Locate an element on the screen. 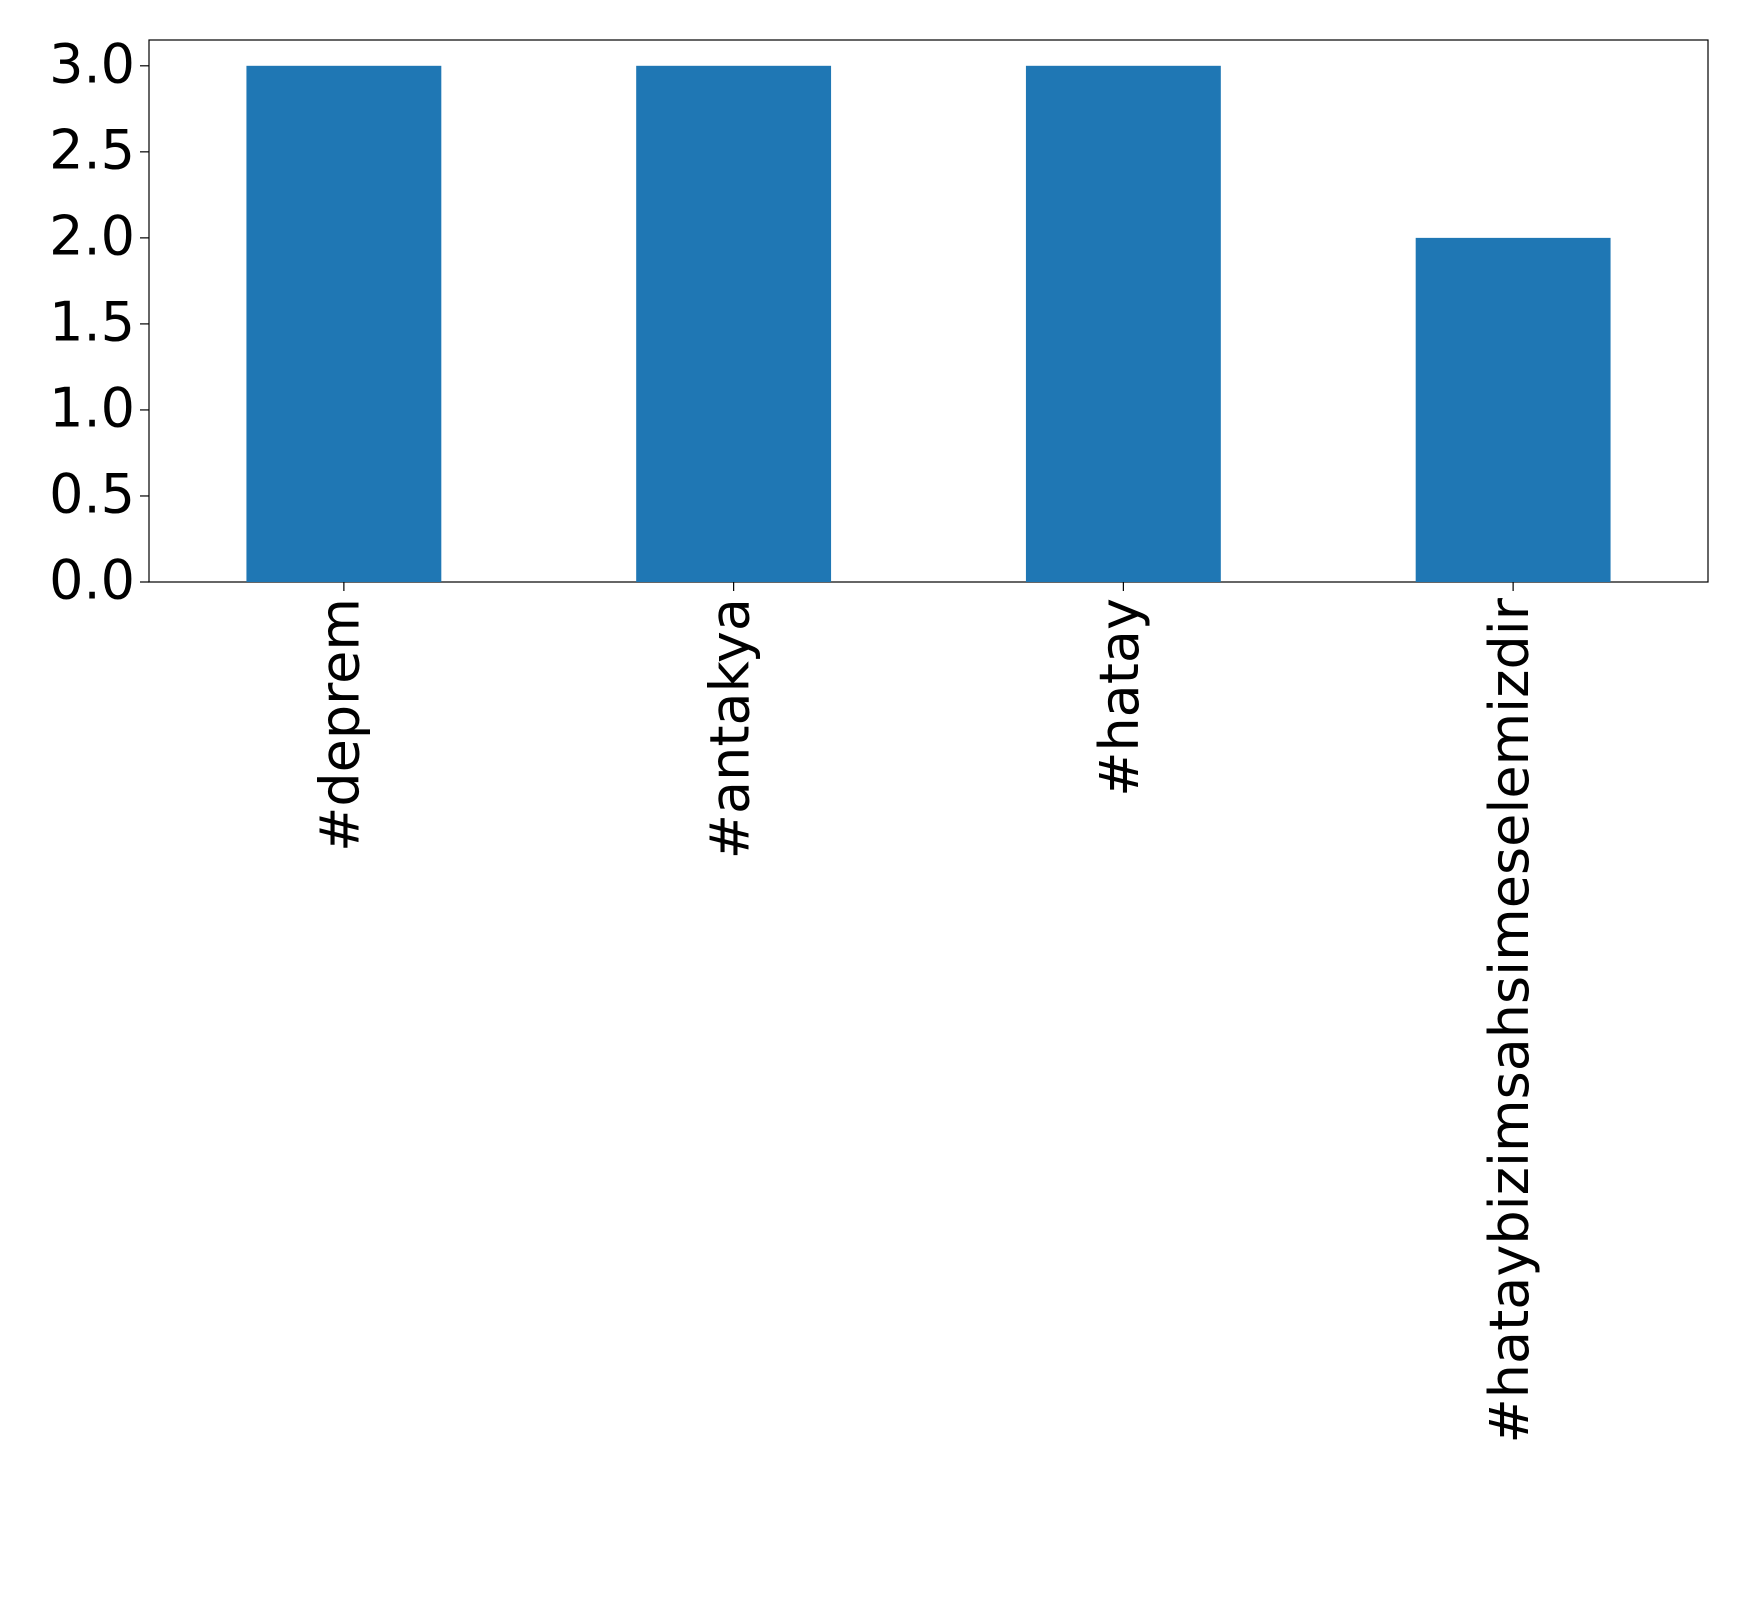  y-tick-label: 2.0 is located at coordinates (92, 236).